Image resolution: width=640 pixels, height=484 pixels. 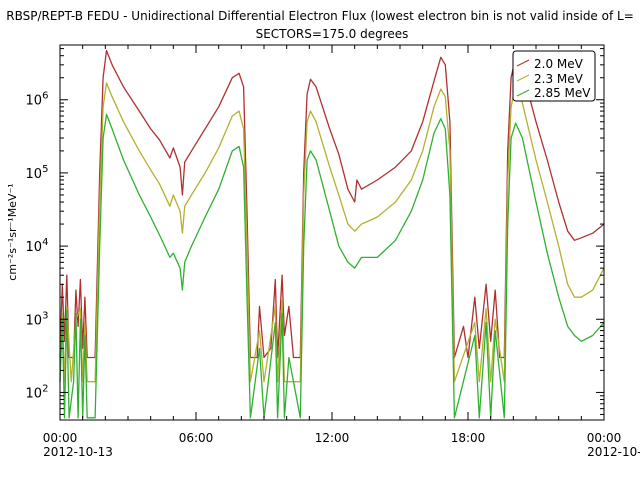 I want to click on legend-label-2-85: 2.85 MeV, so click(x=562, y=93).